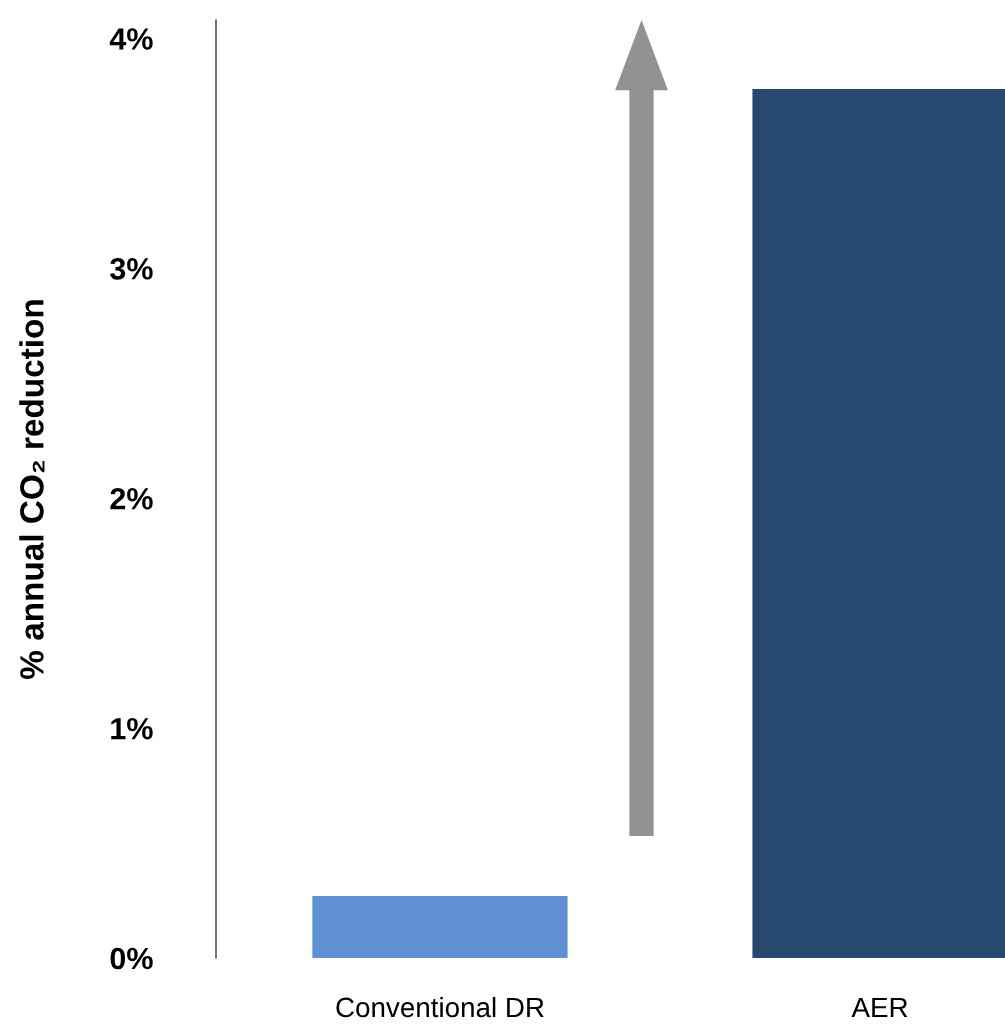  Describe the element at coordinates (131, 39) in the screenshot. I see `y-tick-label: 4%` at that location.